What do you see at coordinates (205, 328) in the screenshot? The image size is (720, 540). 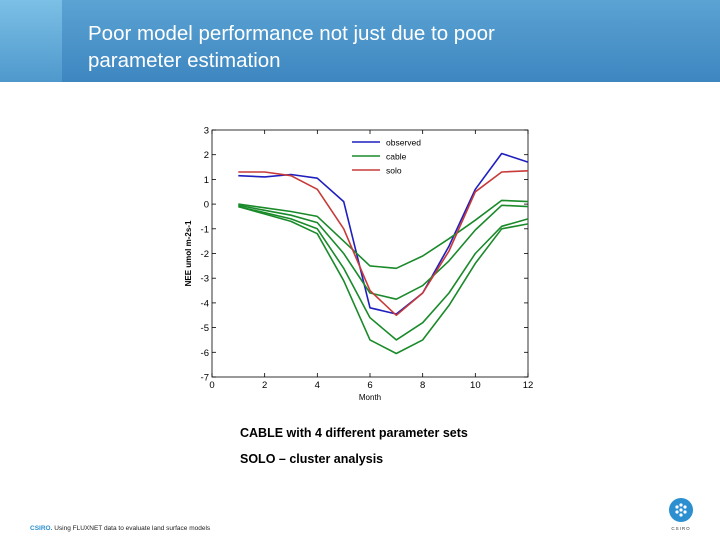 I see `y-tick-label: -5` at bounding box center [205, 328].